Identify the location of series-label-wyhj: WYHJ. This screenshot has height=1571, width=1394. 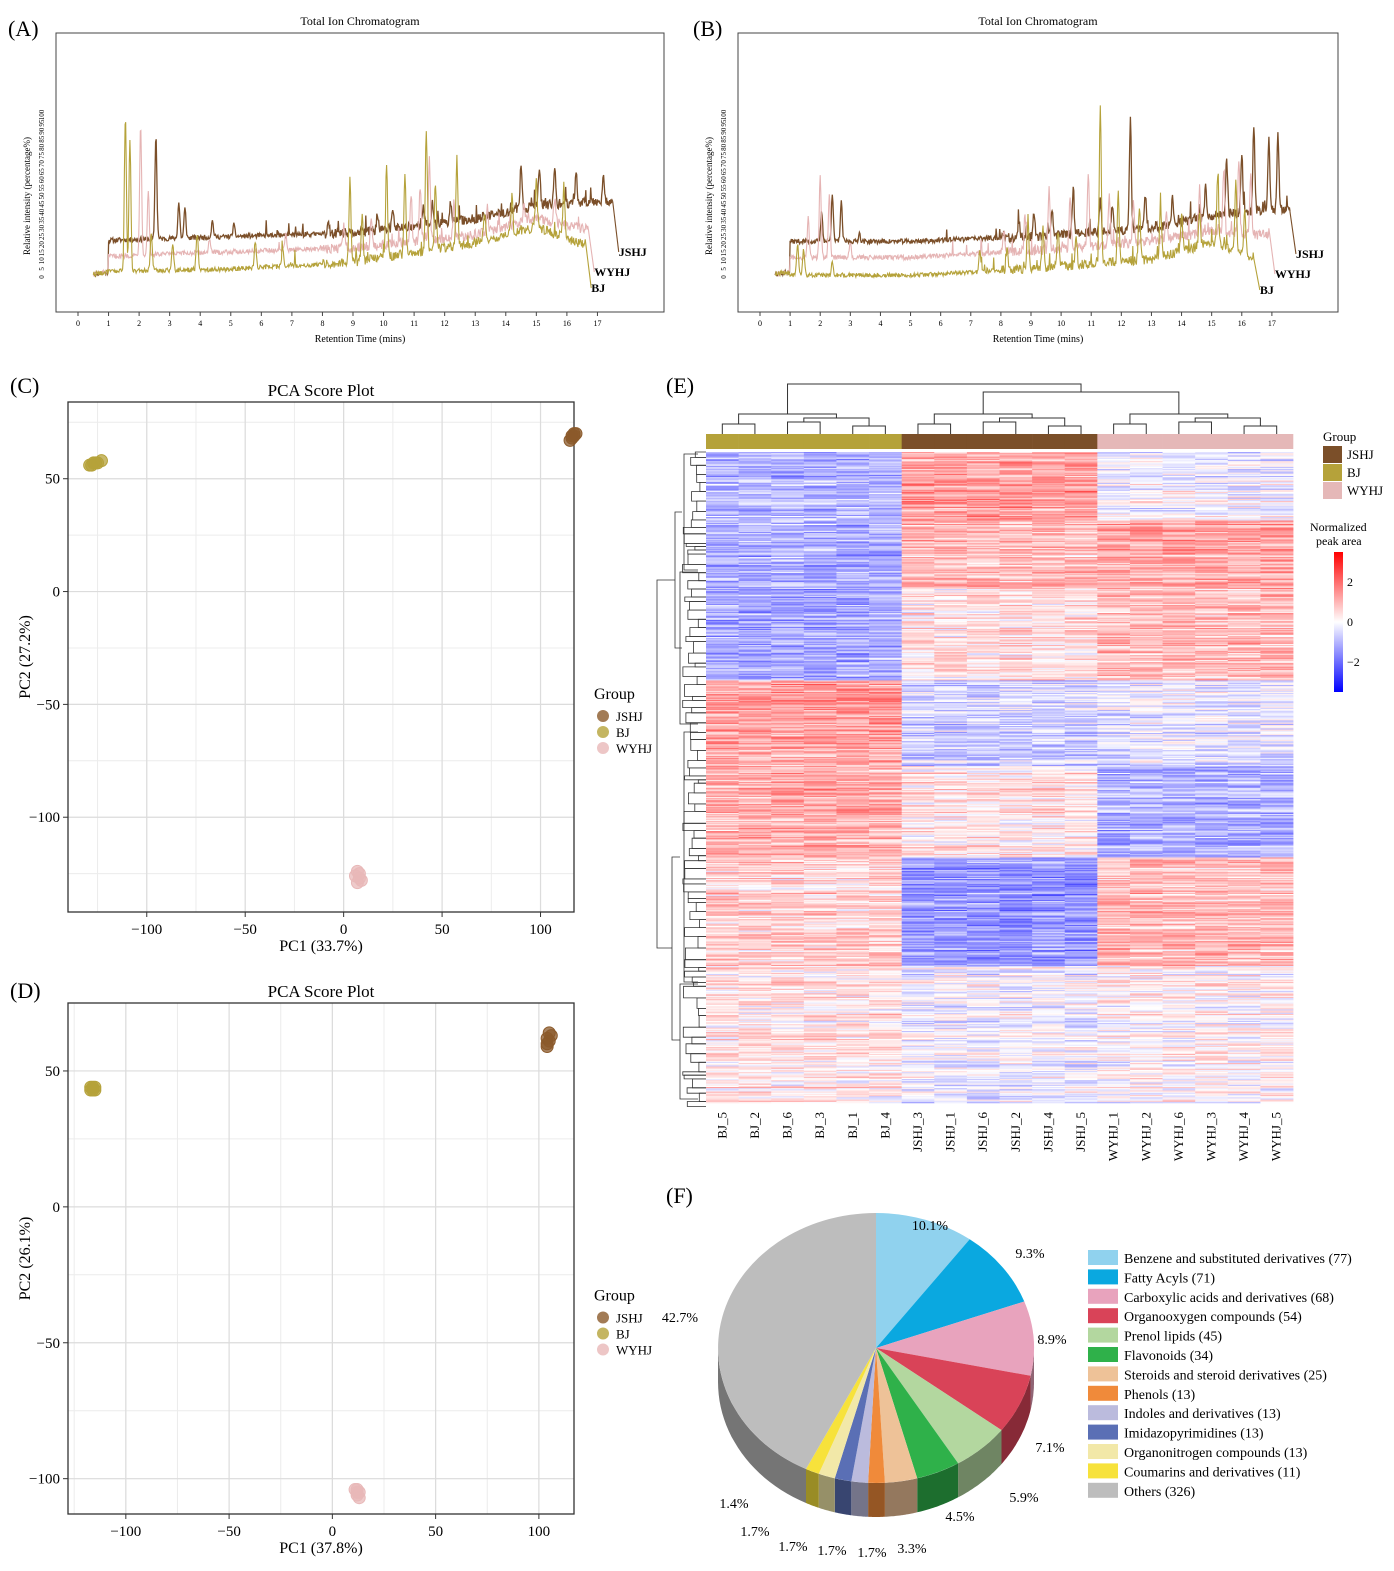
(612, 272).